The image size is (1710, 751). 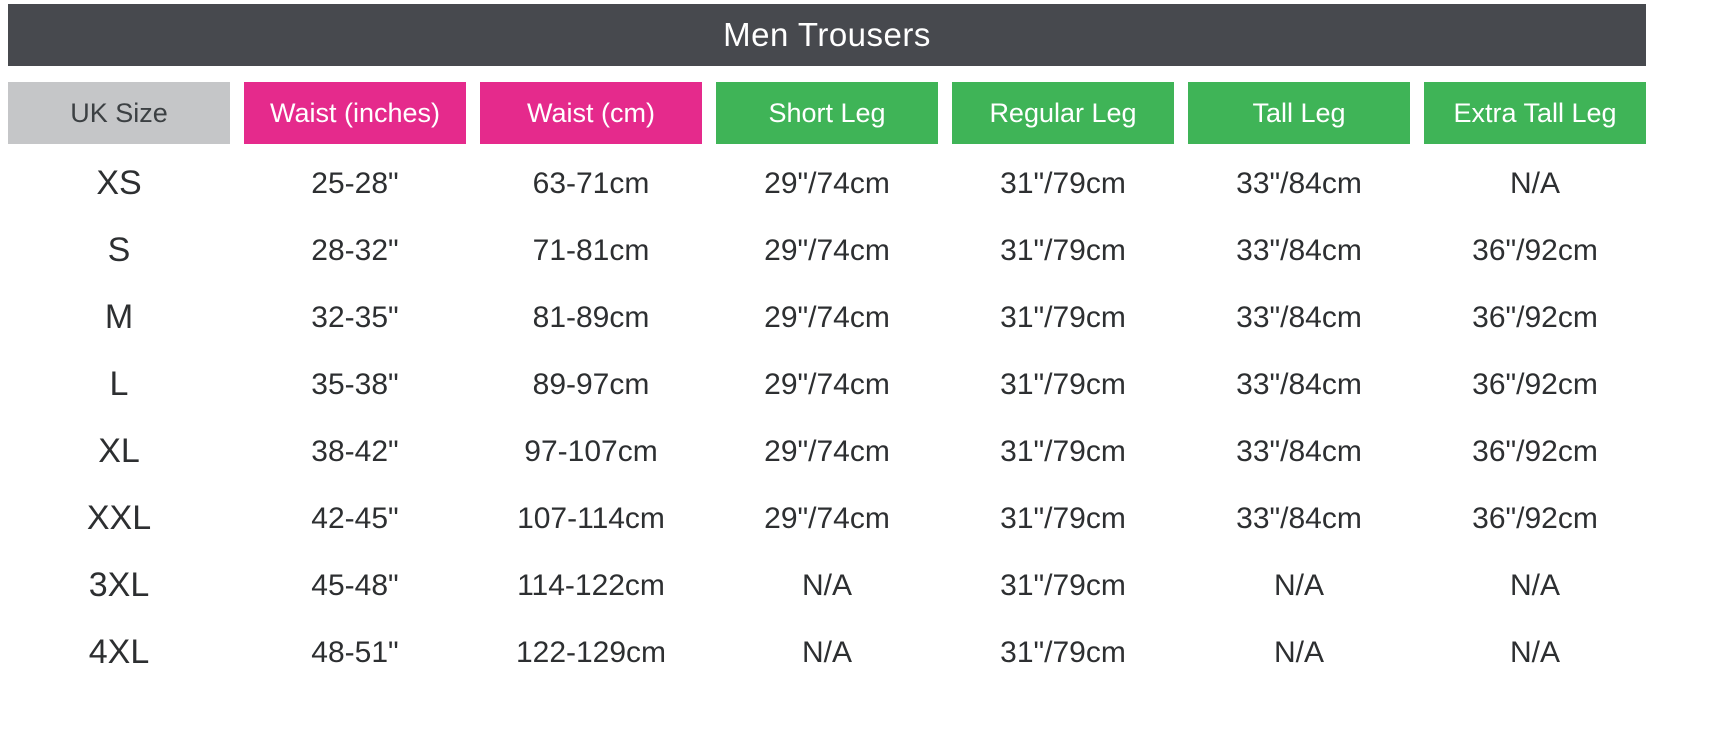 I want to click on table-row: 3XL 45-48" 114-122cm N/A 31"/79cm N/A N/A, so click(x=827, y=585).